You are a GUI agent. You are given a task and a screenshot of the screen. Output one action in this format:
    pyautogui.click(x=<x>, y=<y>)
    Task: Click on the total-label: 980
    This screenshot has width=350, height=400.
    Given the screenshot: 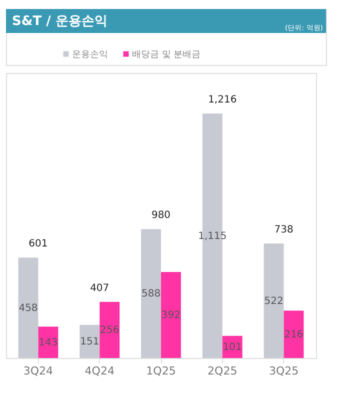 What is the action you would take?
    pyautogui.click(x=161, y=216)
    